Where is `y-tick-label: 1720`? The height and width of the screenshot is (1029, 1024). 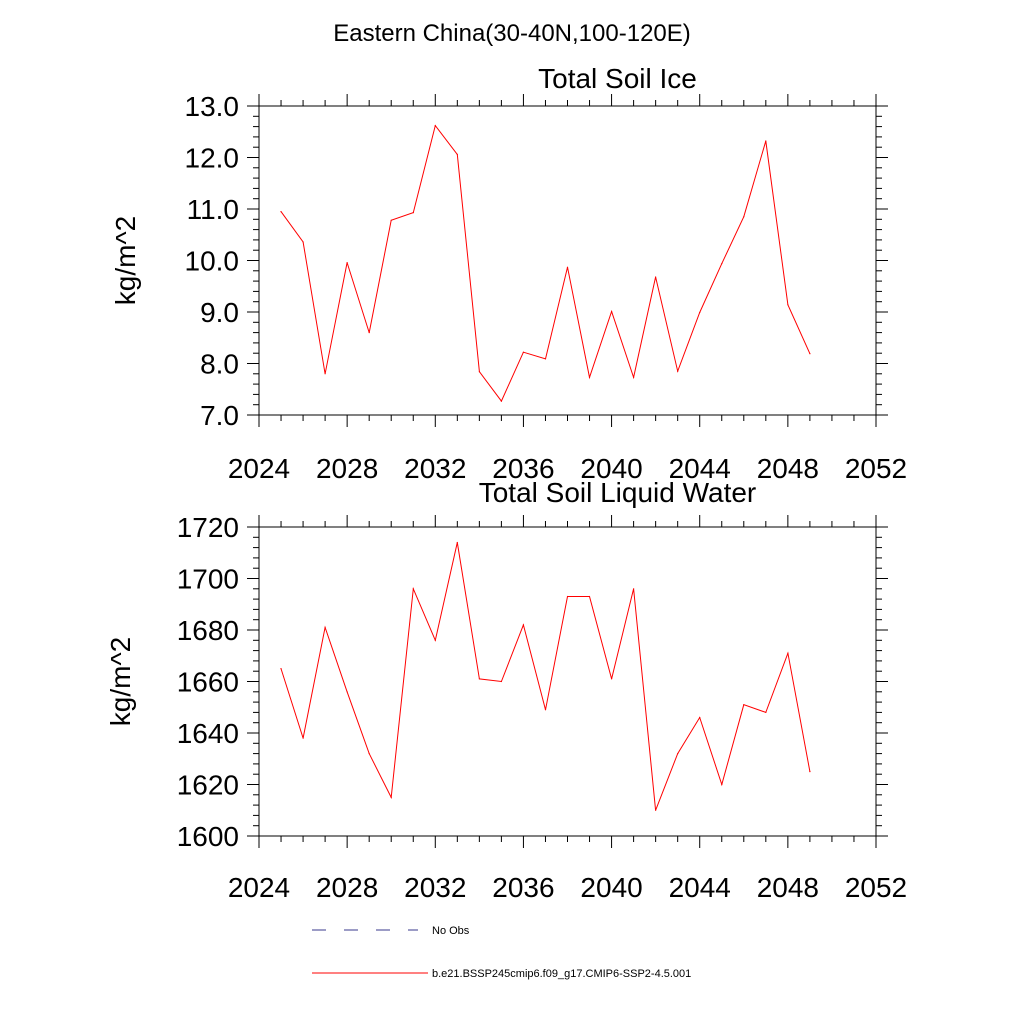
y-tick-label: 1720 is located at coordinates (208, 527).